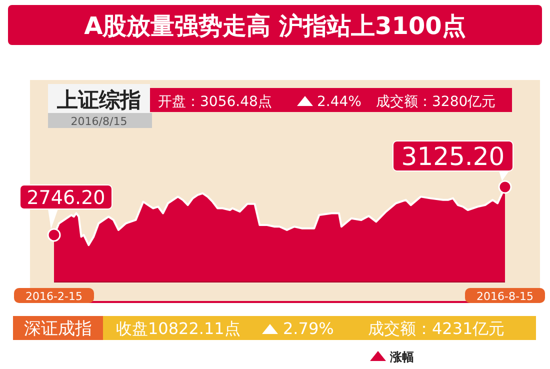 This screenshot has height=369, width=550. What do you see at coordinates (215, 102) in the screenshot?
I see `text: 开盘：3056.48点` at bounding box center [215, 102].